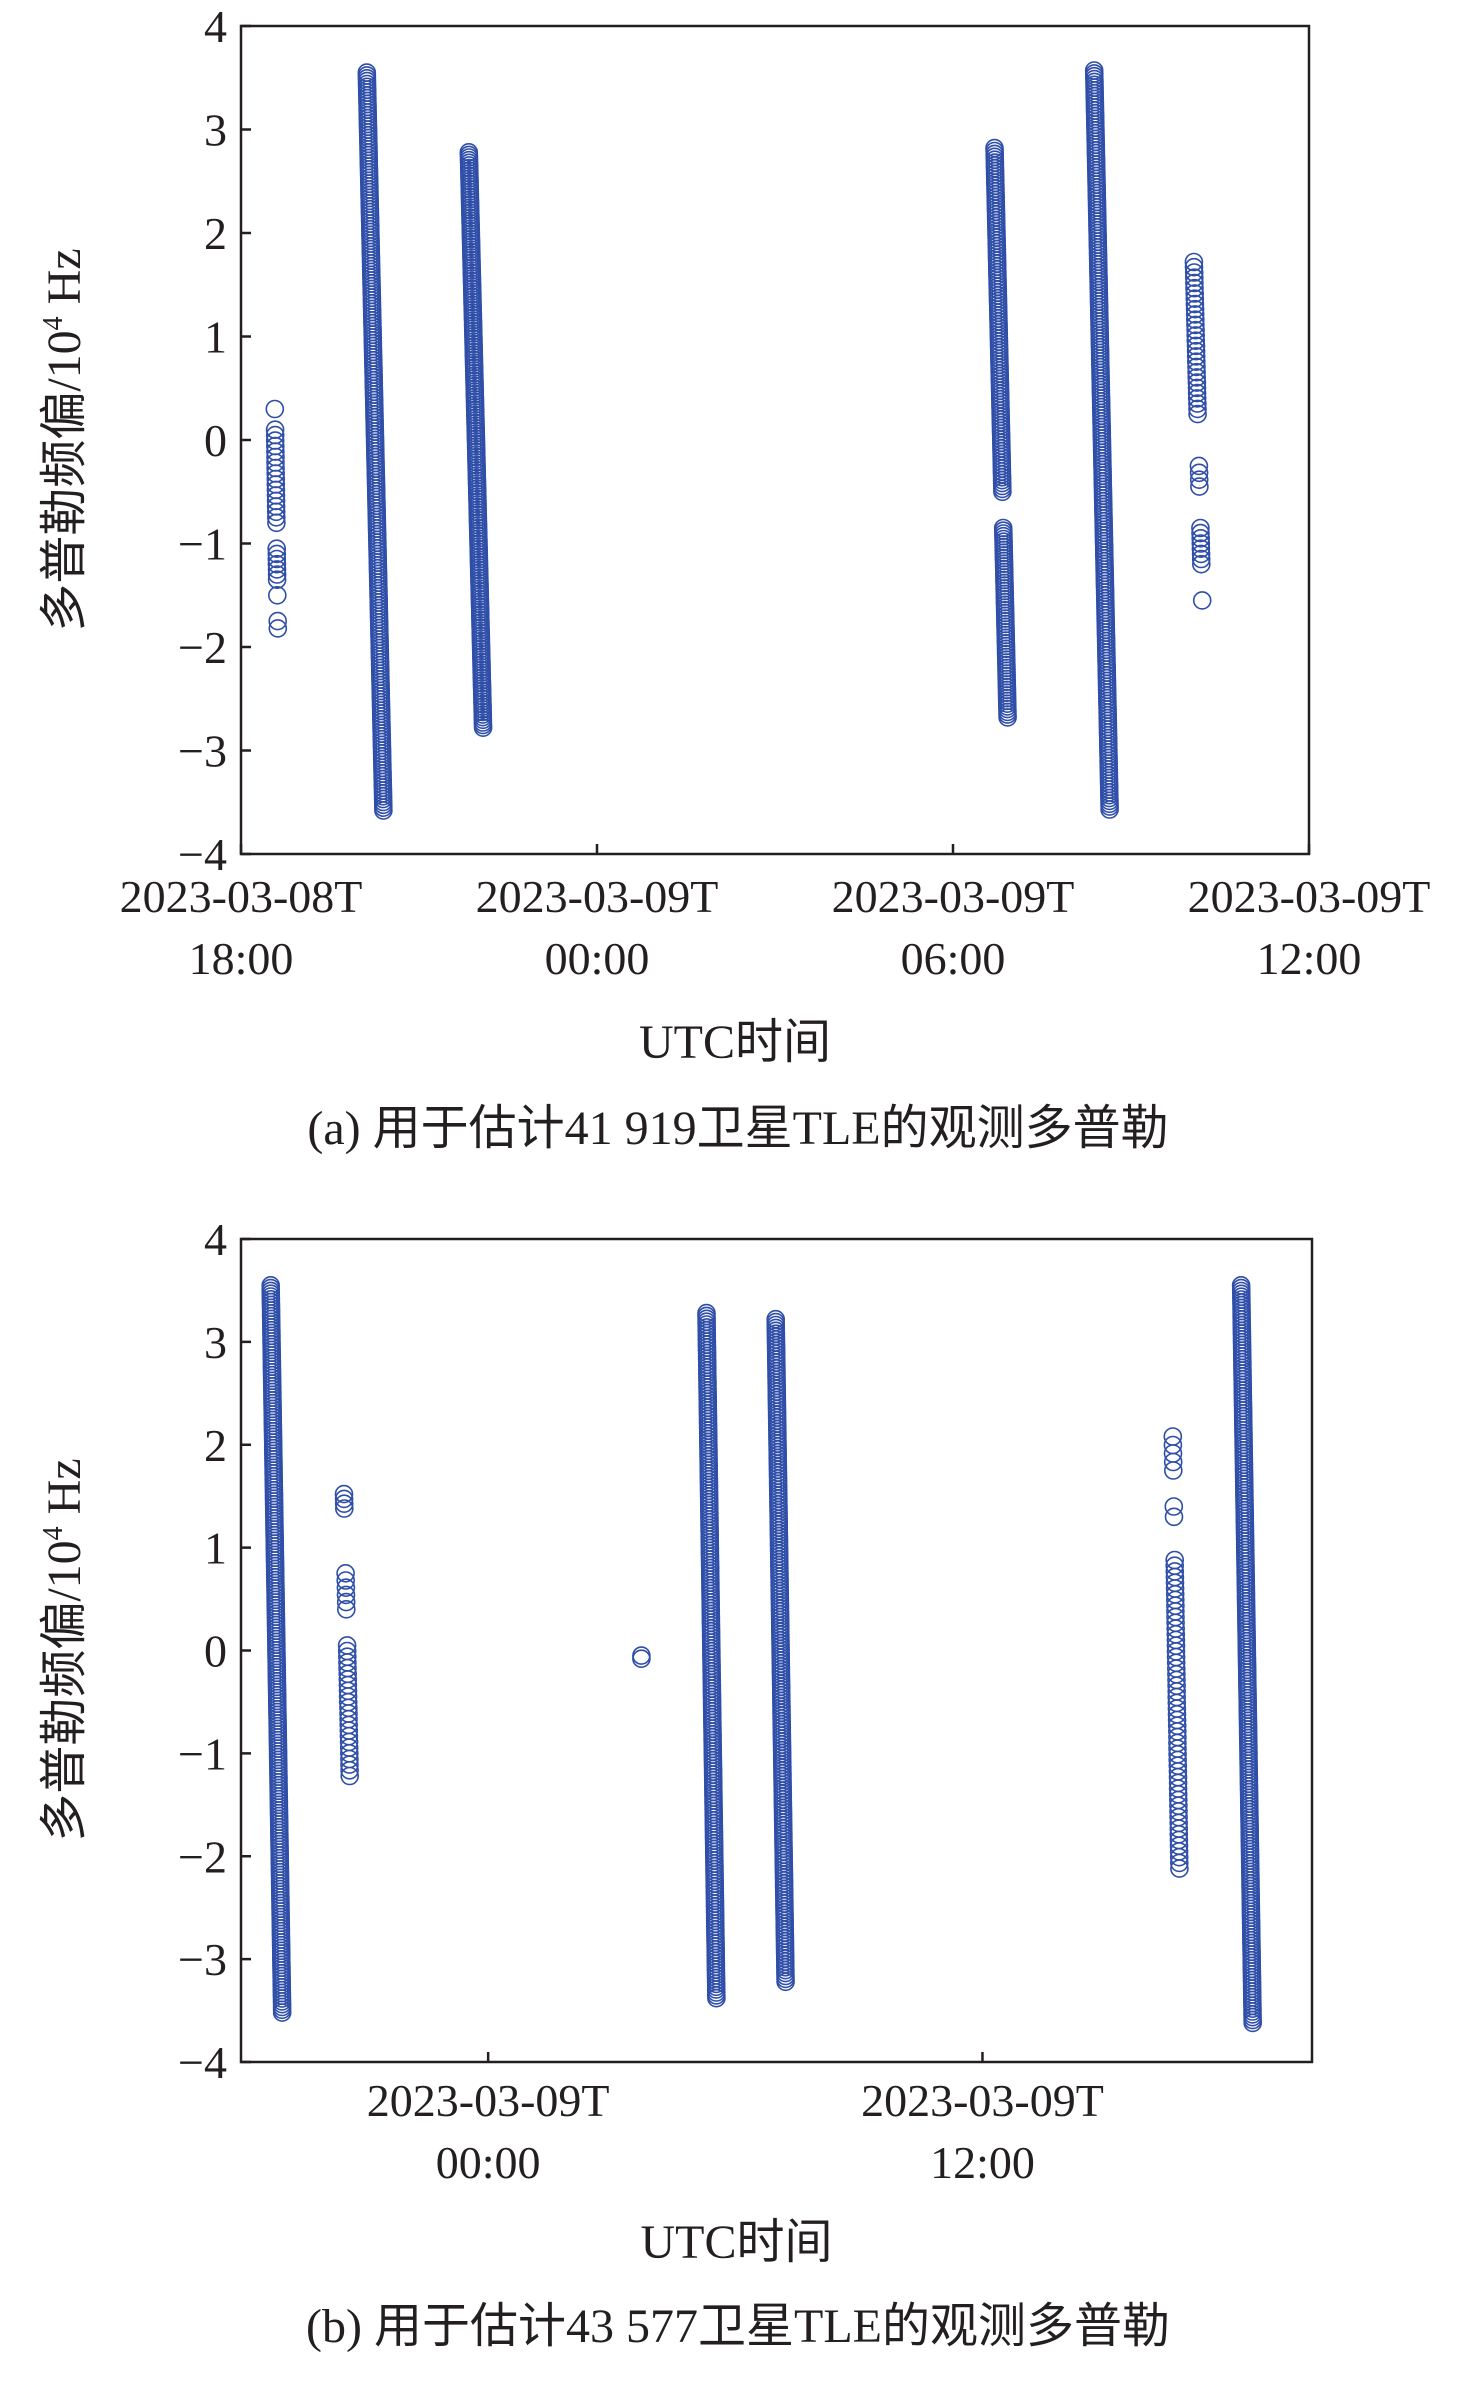  Describe the element at coordinates (737, 1128) in the screenshot. I see `figure-caption: (a) 用于估计41 919卫星TLE的观测多普勒` at that location.